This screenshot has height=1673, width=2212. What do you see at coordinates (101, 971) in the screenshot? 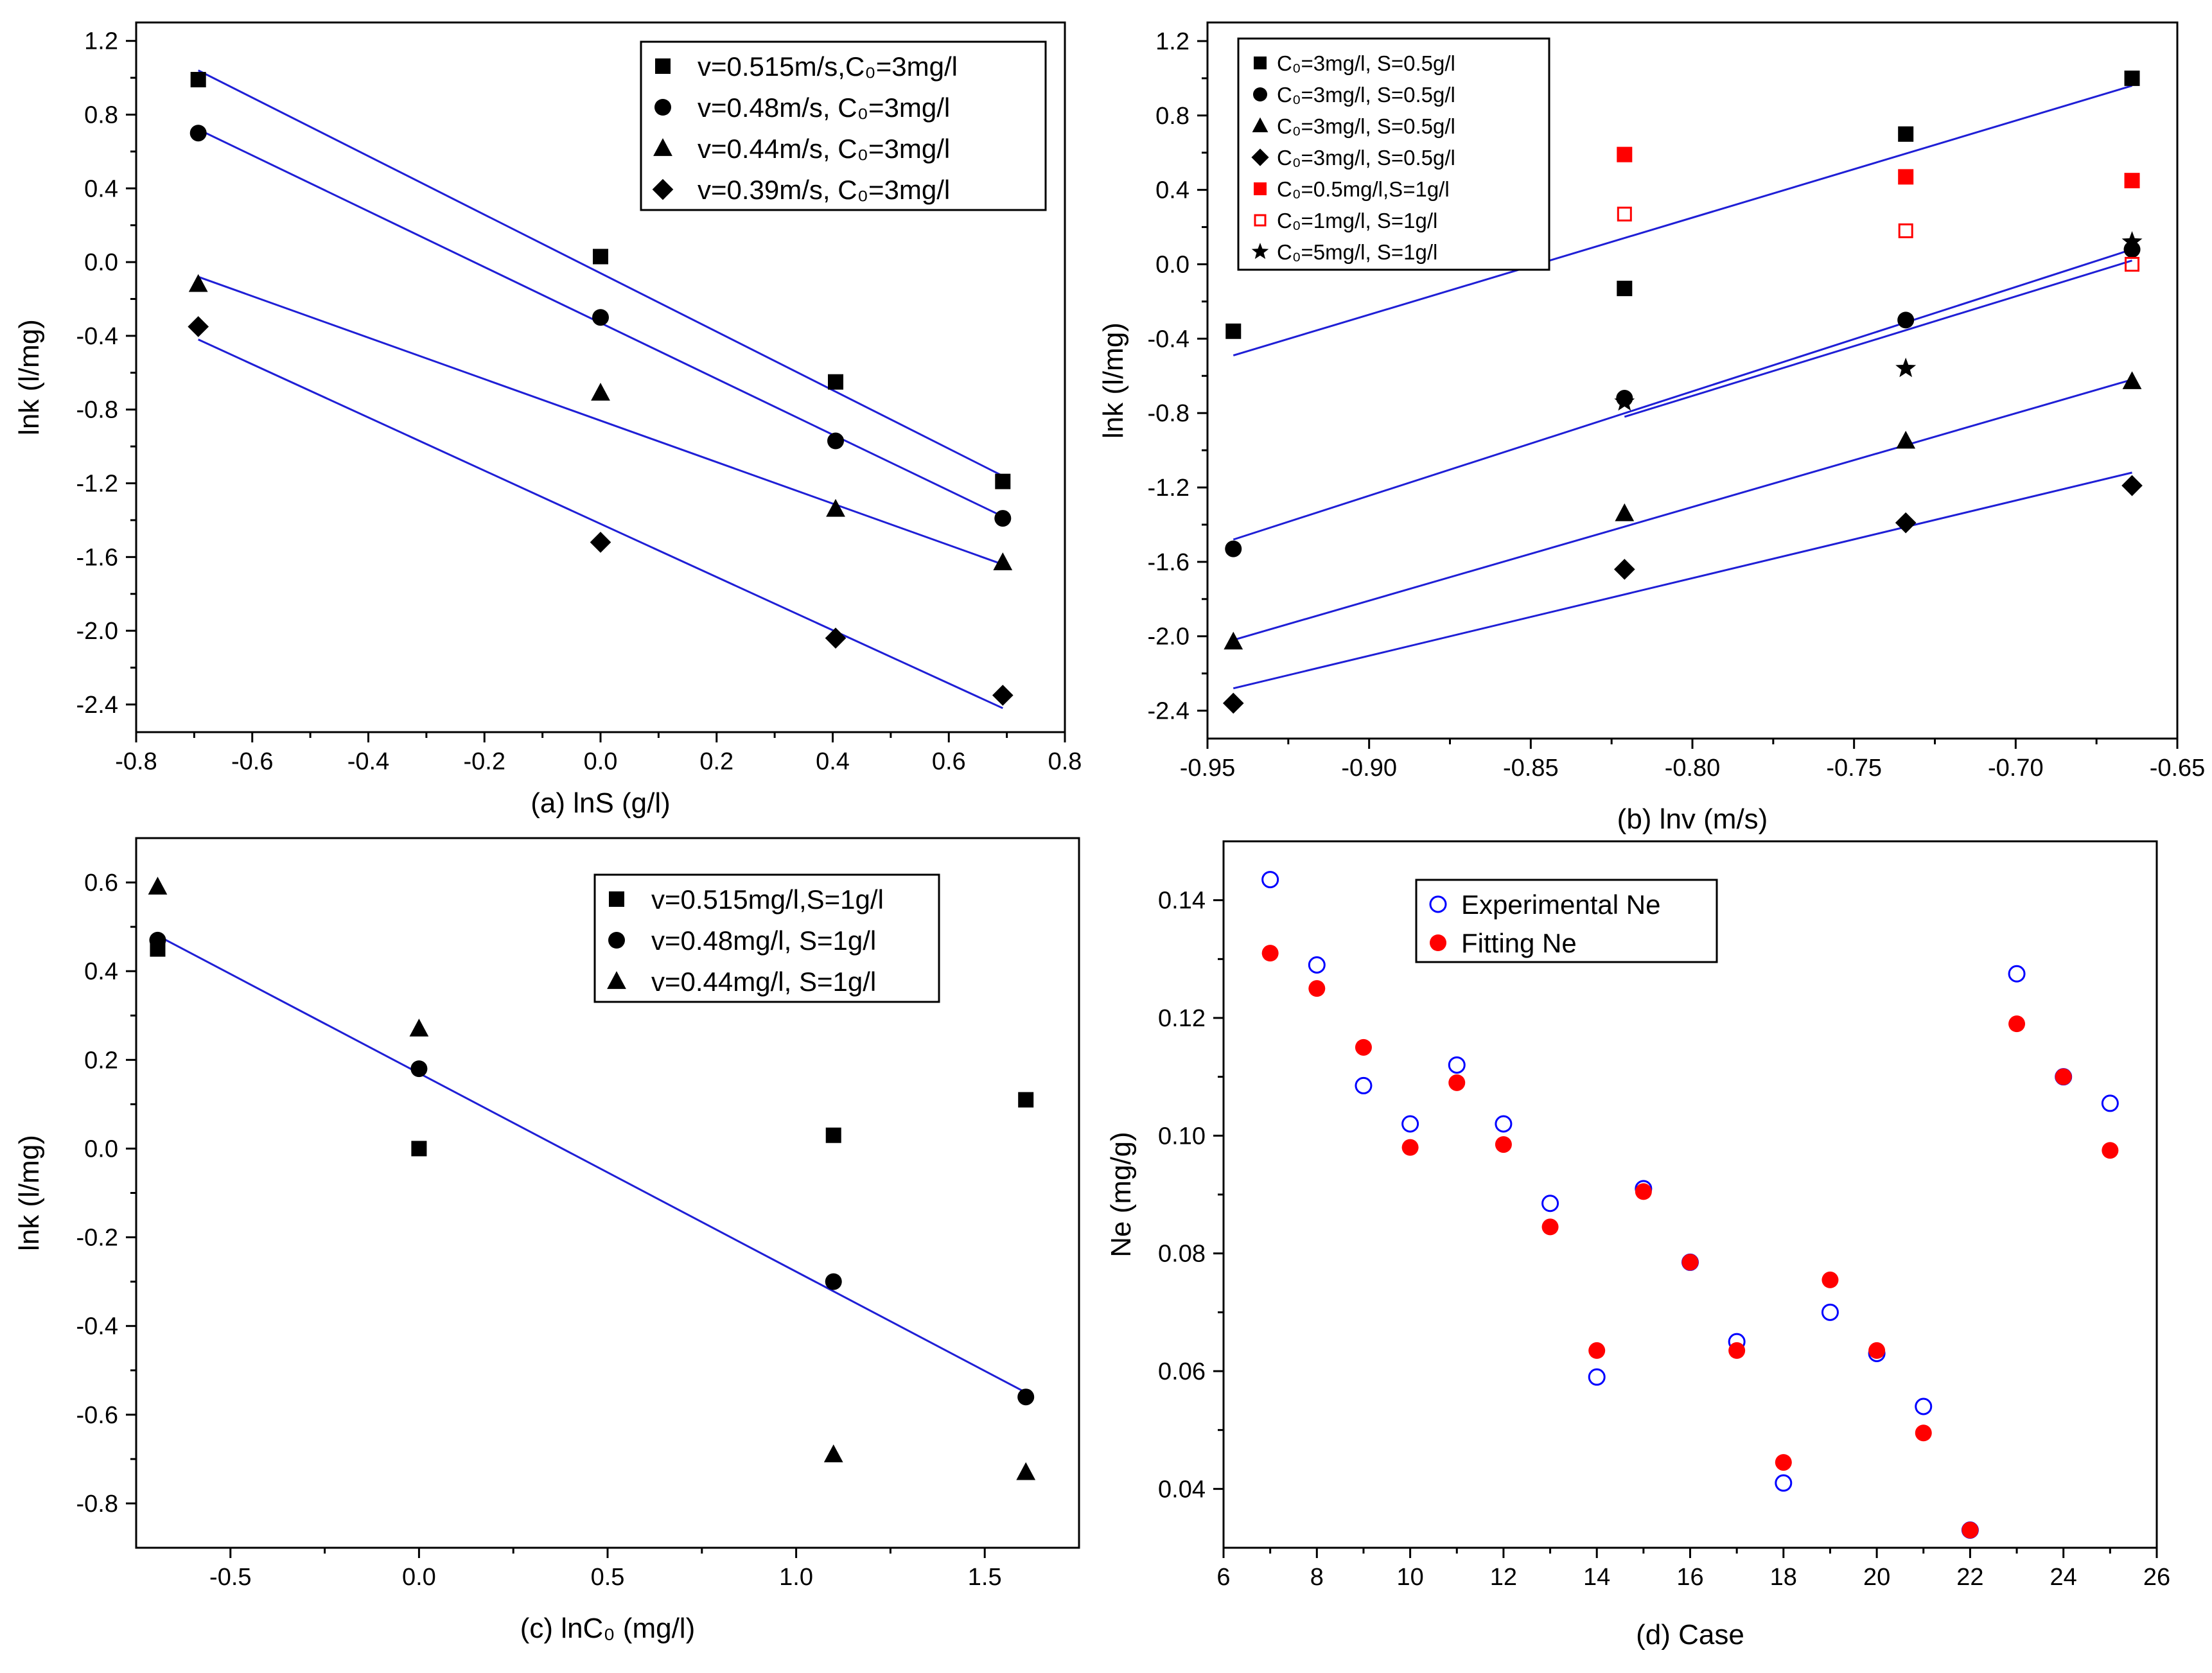
I see `y-tick-label: 0.4` at bounding box center [101, 971].